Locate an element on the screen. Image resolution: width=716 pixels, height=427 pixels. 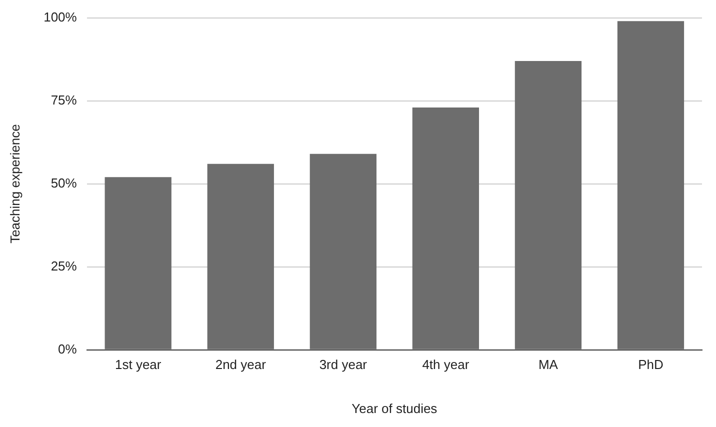
y-tick-label: 75% is located at coordinates (64, 100).